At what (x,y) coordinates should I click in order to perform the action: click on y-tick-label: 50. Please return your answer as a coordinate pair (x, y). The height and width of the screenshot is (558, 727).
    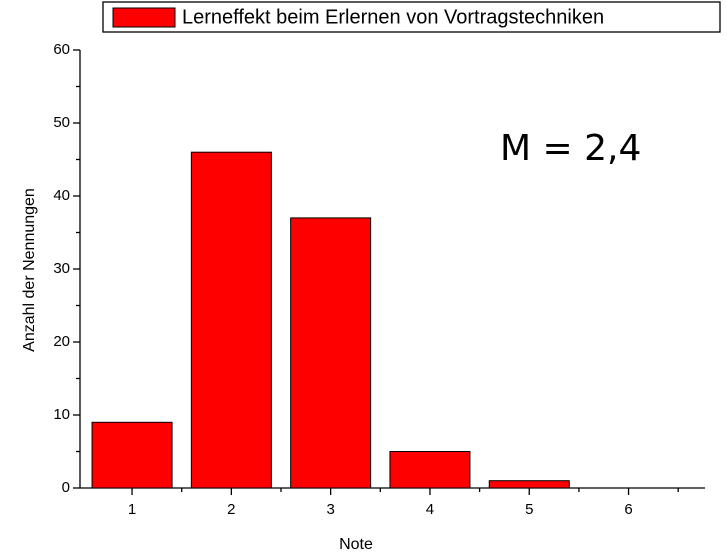
    Looking at the image, I should click on (61, 122).